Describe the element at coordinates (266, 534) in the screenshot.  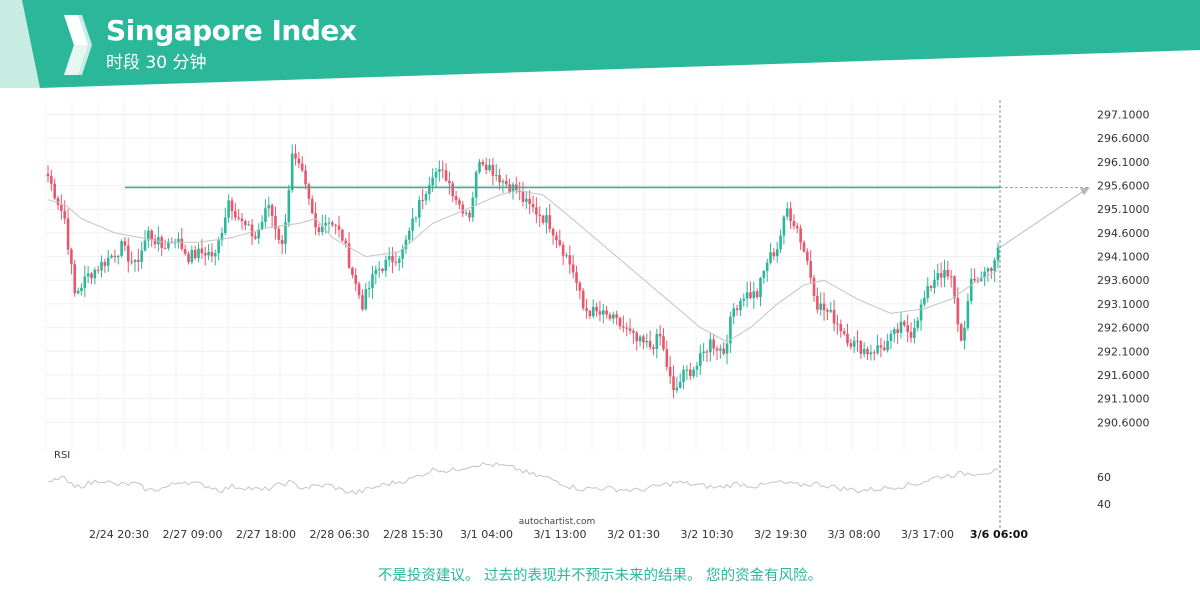
I see `time-tick-label: 2/27 18:00` at that location.